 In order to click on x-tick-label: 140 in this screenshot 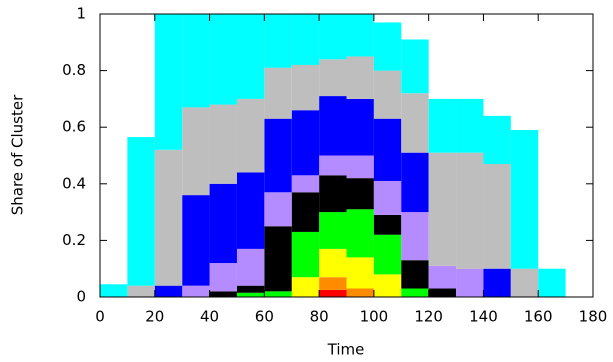, I will do `click(483, 317)`.